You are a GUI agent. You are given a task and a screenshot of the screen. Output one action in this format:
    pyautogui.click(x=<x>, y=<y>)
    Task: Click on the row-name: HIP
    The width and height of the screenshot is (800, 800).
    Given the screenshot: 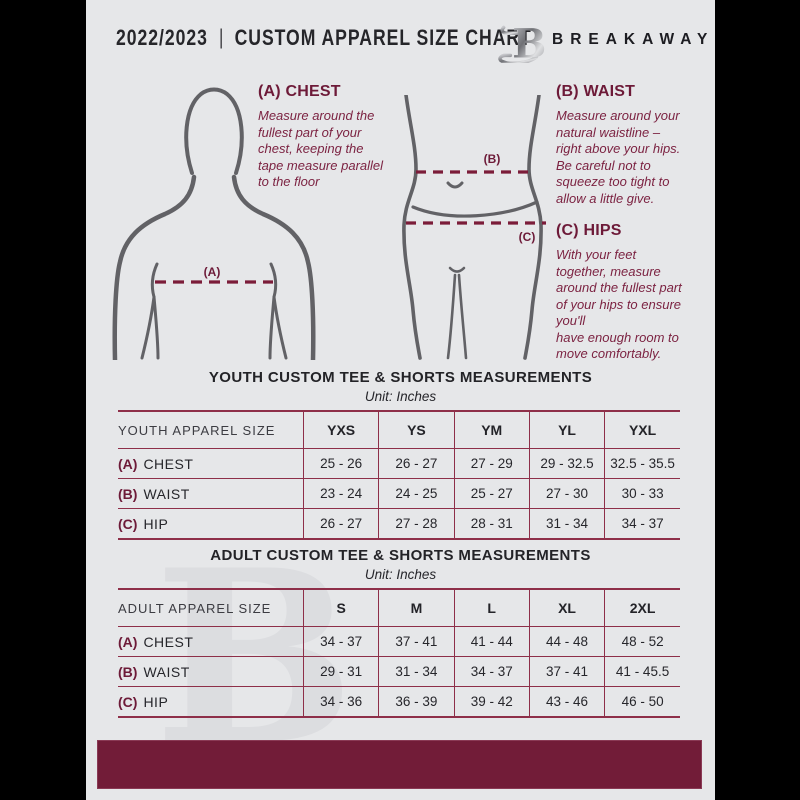 What is the action you would take?
    pyautogui.click(x=156, y=701)
    